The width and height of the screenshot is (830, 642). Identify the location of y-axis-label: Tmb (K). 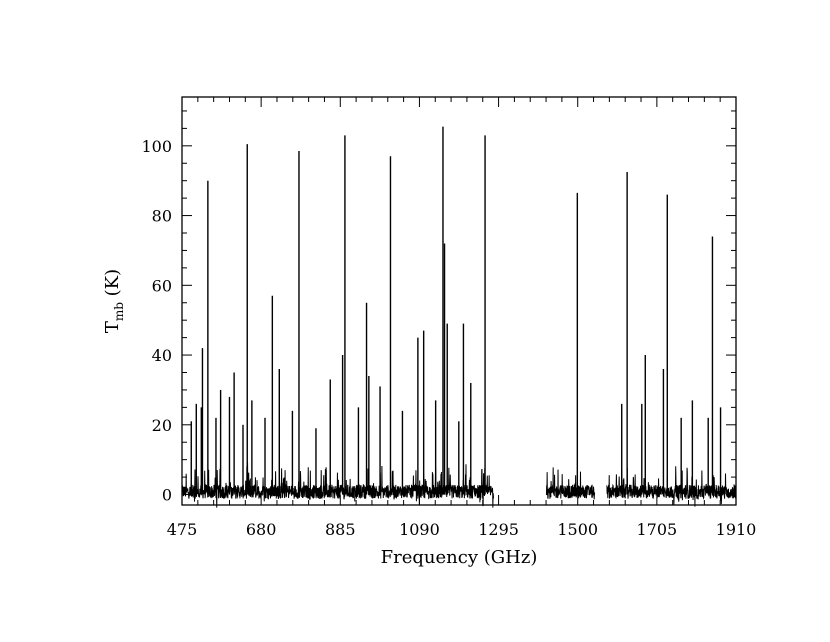
(114, 301).